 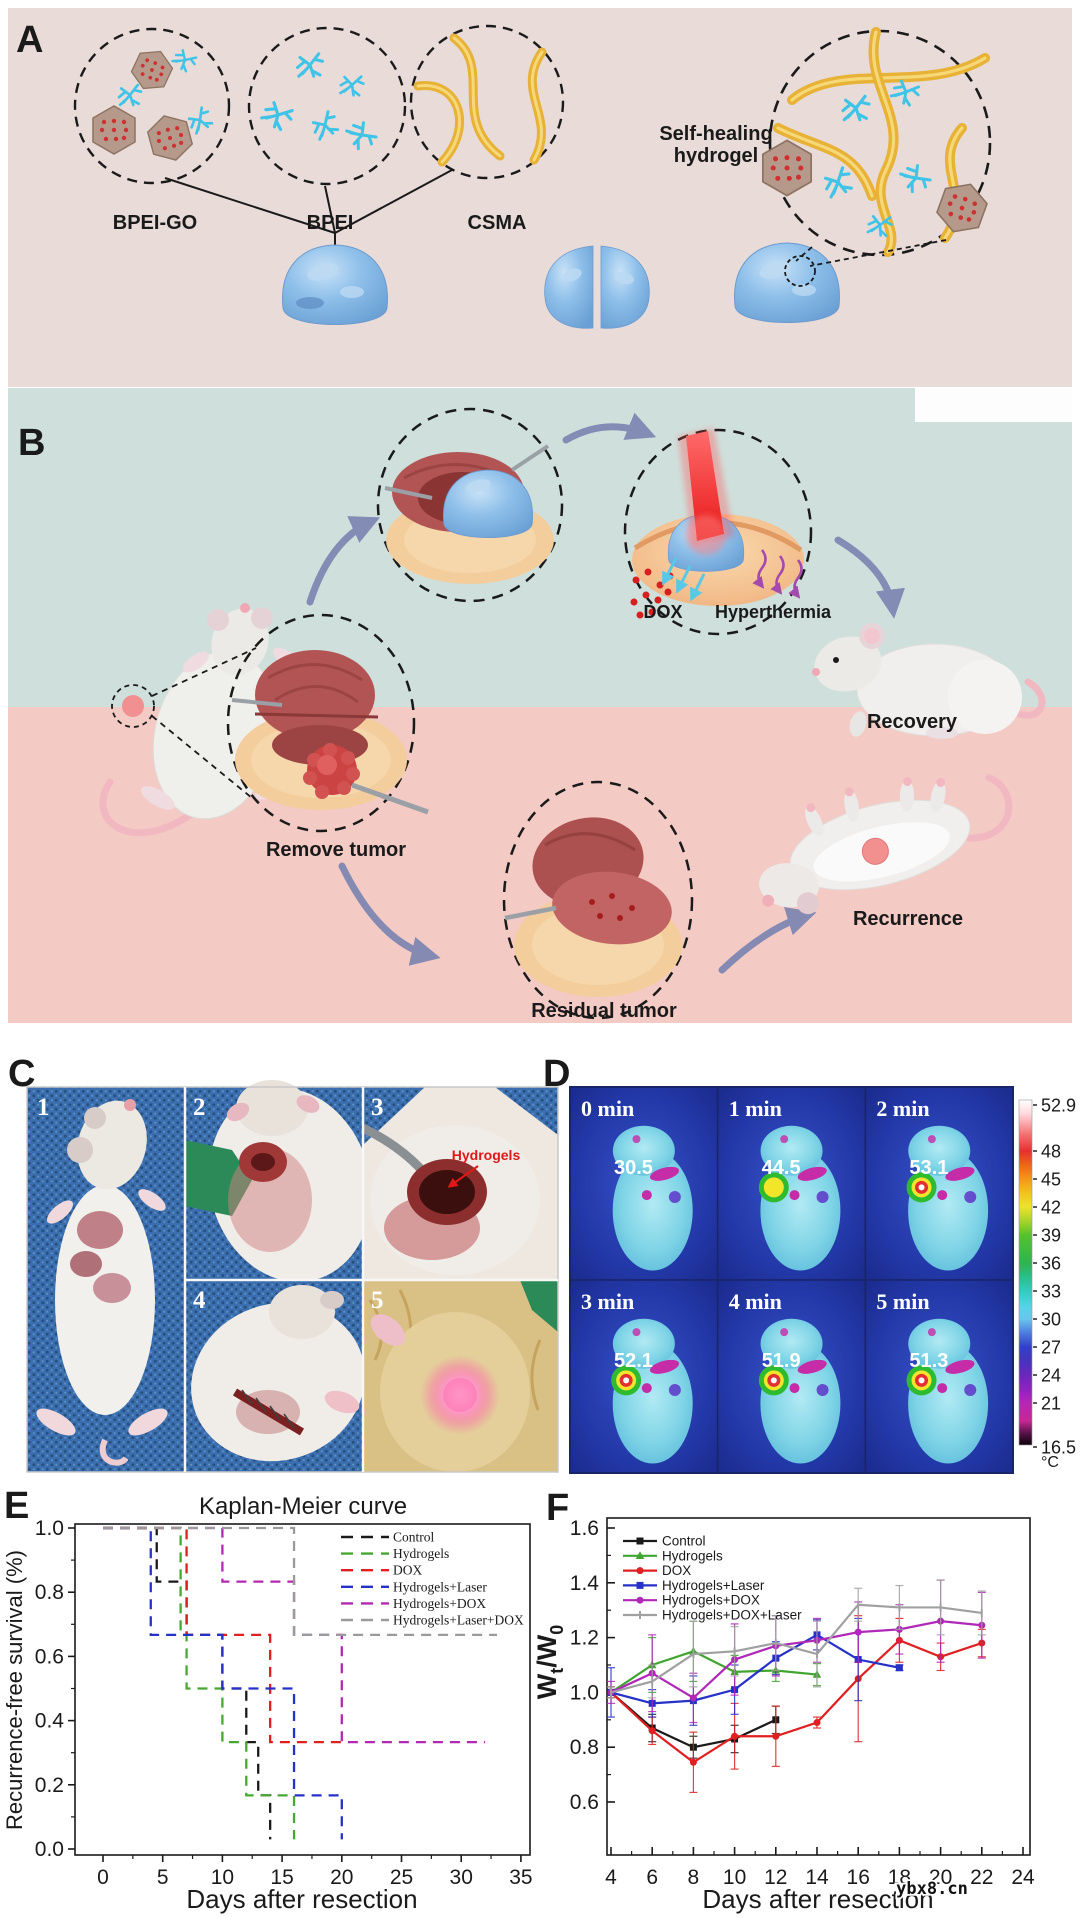 What do you see at coordinates (928, 1168) in the screenshot?
I see `thermal-temp-value: 53.1` at bounding box center [928, 1168].